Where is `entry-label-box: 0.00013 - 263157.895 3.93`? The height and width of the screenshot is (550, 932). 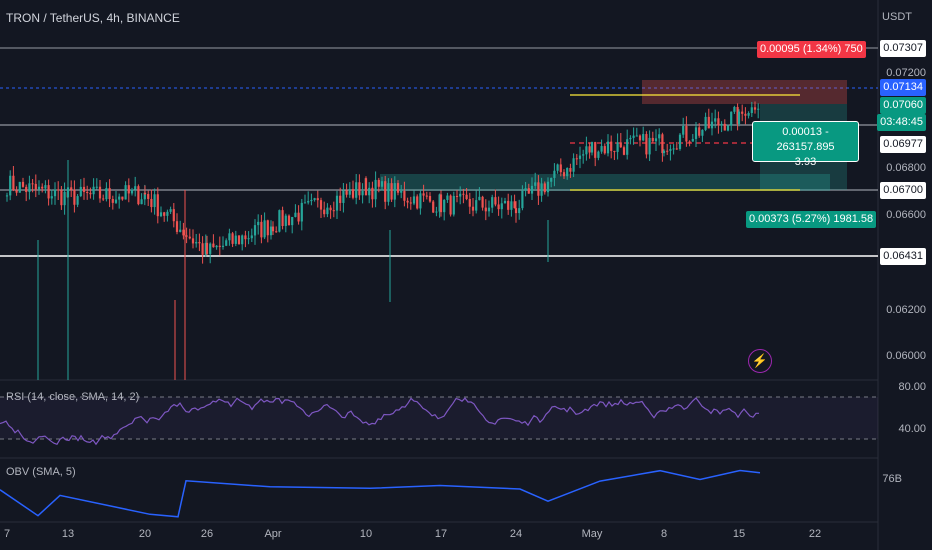 entry-label-box: 0.00013 - 263157.895 3.93 is located at coordinates (805, 144).